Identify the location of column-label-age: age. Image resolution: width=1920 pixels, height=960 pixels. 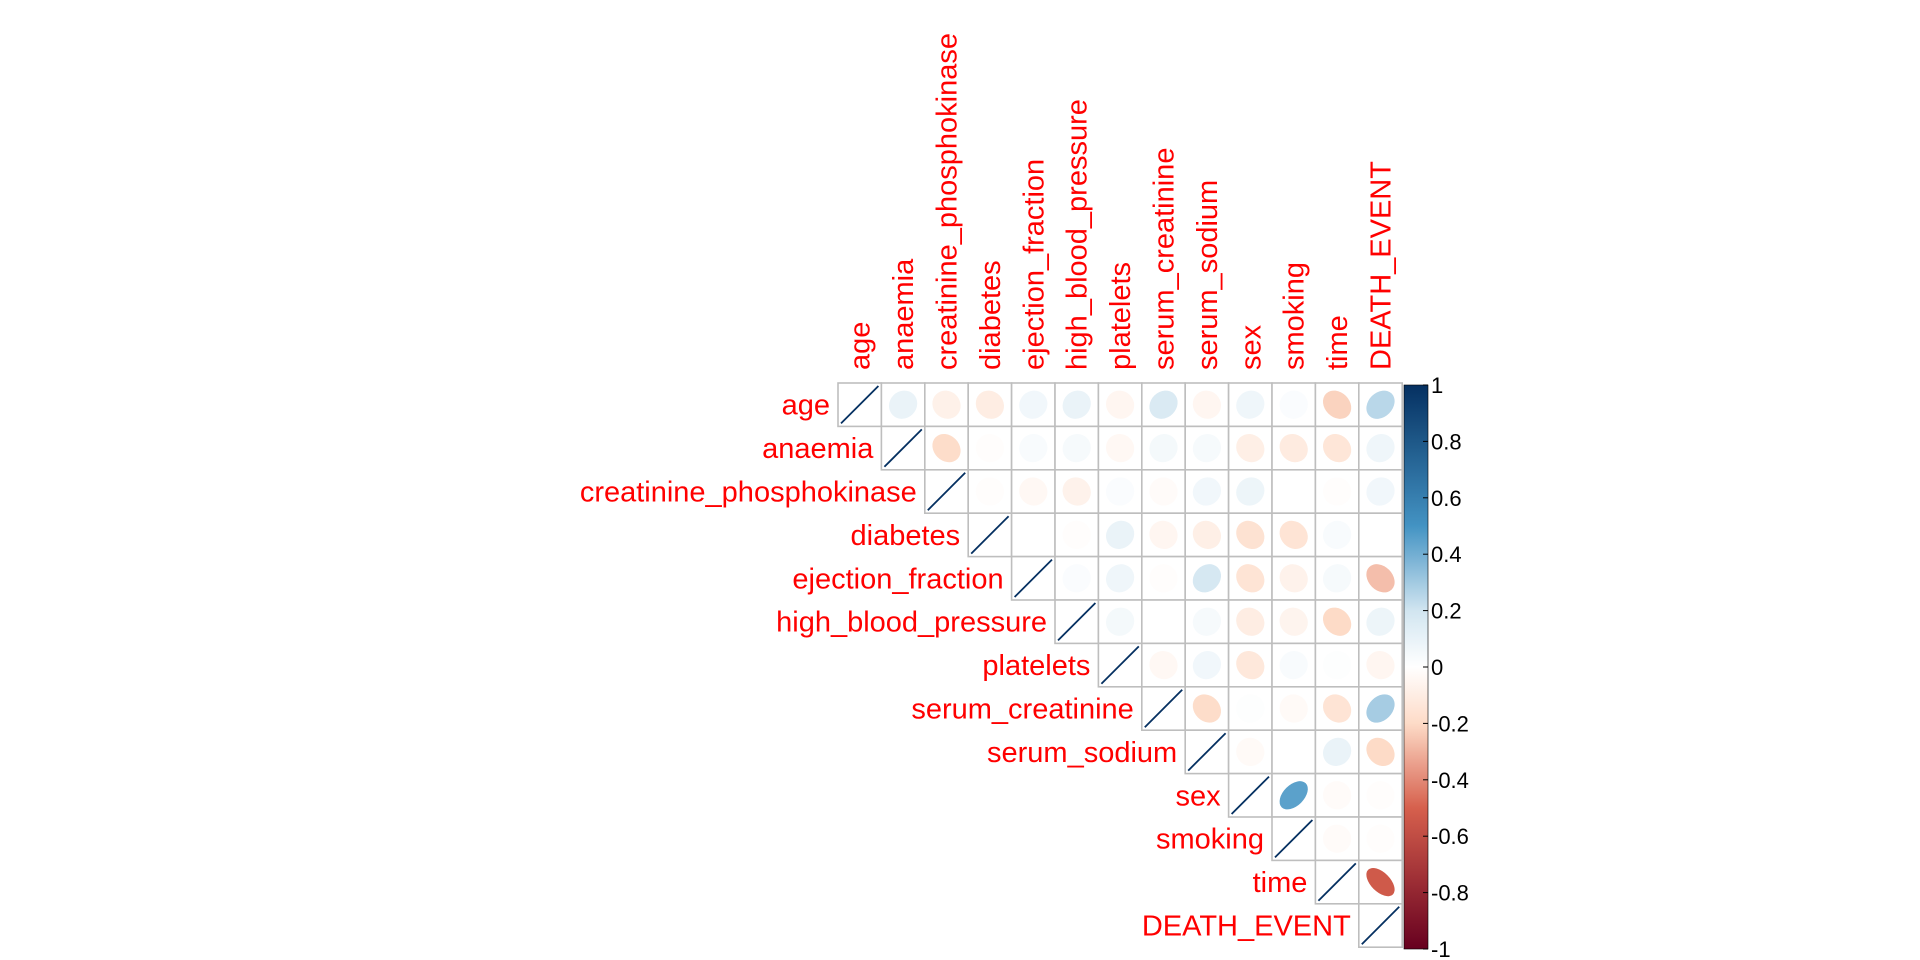
(861, 346).